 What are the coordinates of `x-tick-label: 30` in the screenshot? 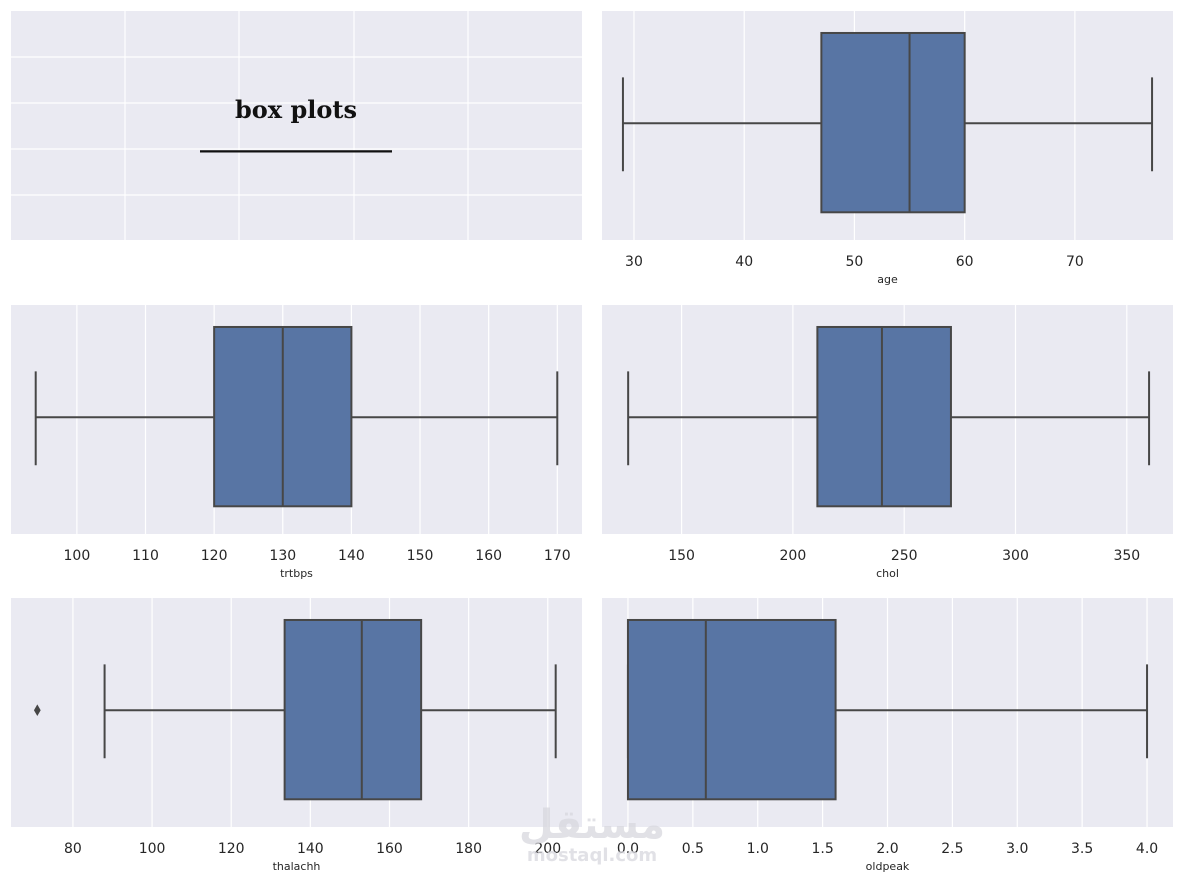 It's located at (634, 262).